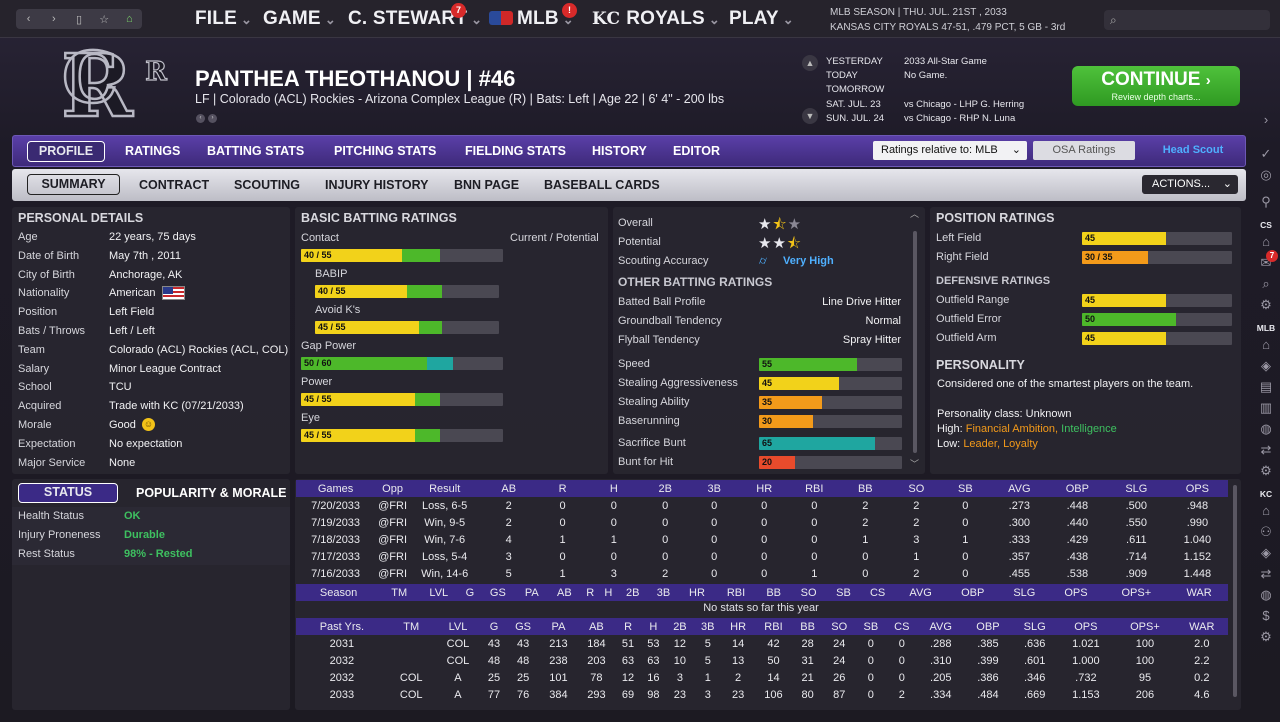 Image resolution: width=1280 pixels, height=722 pixels. I want to click on table-header-cell: Games, so click(335, 488).